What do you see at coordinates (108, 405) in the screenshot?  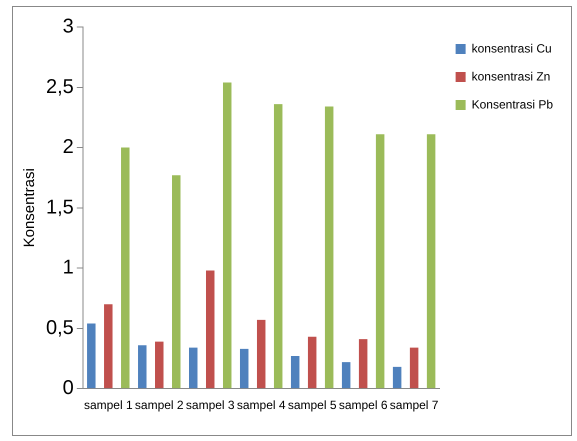 I see `x-tick-label: sampel 1` at bounding box center [108, 405].